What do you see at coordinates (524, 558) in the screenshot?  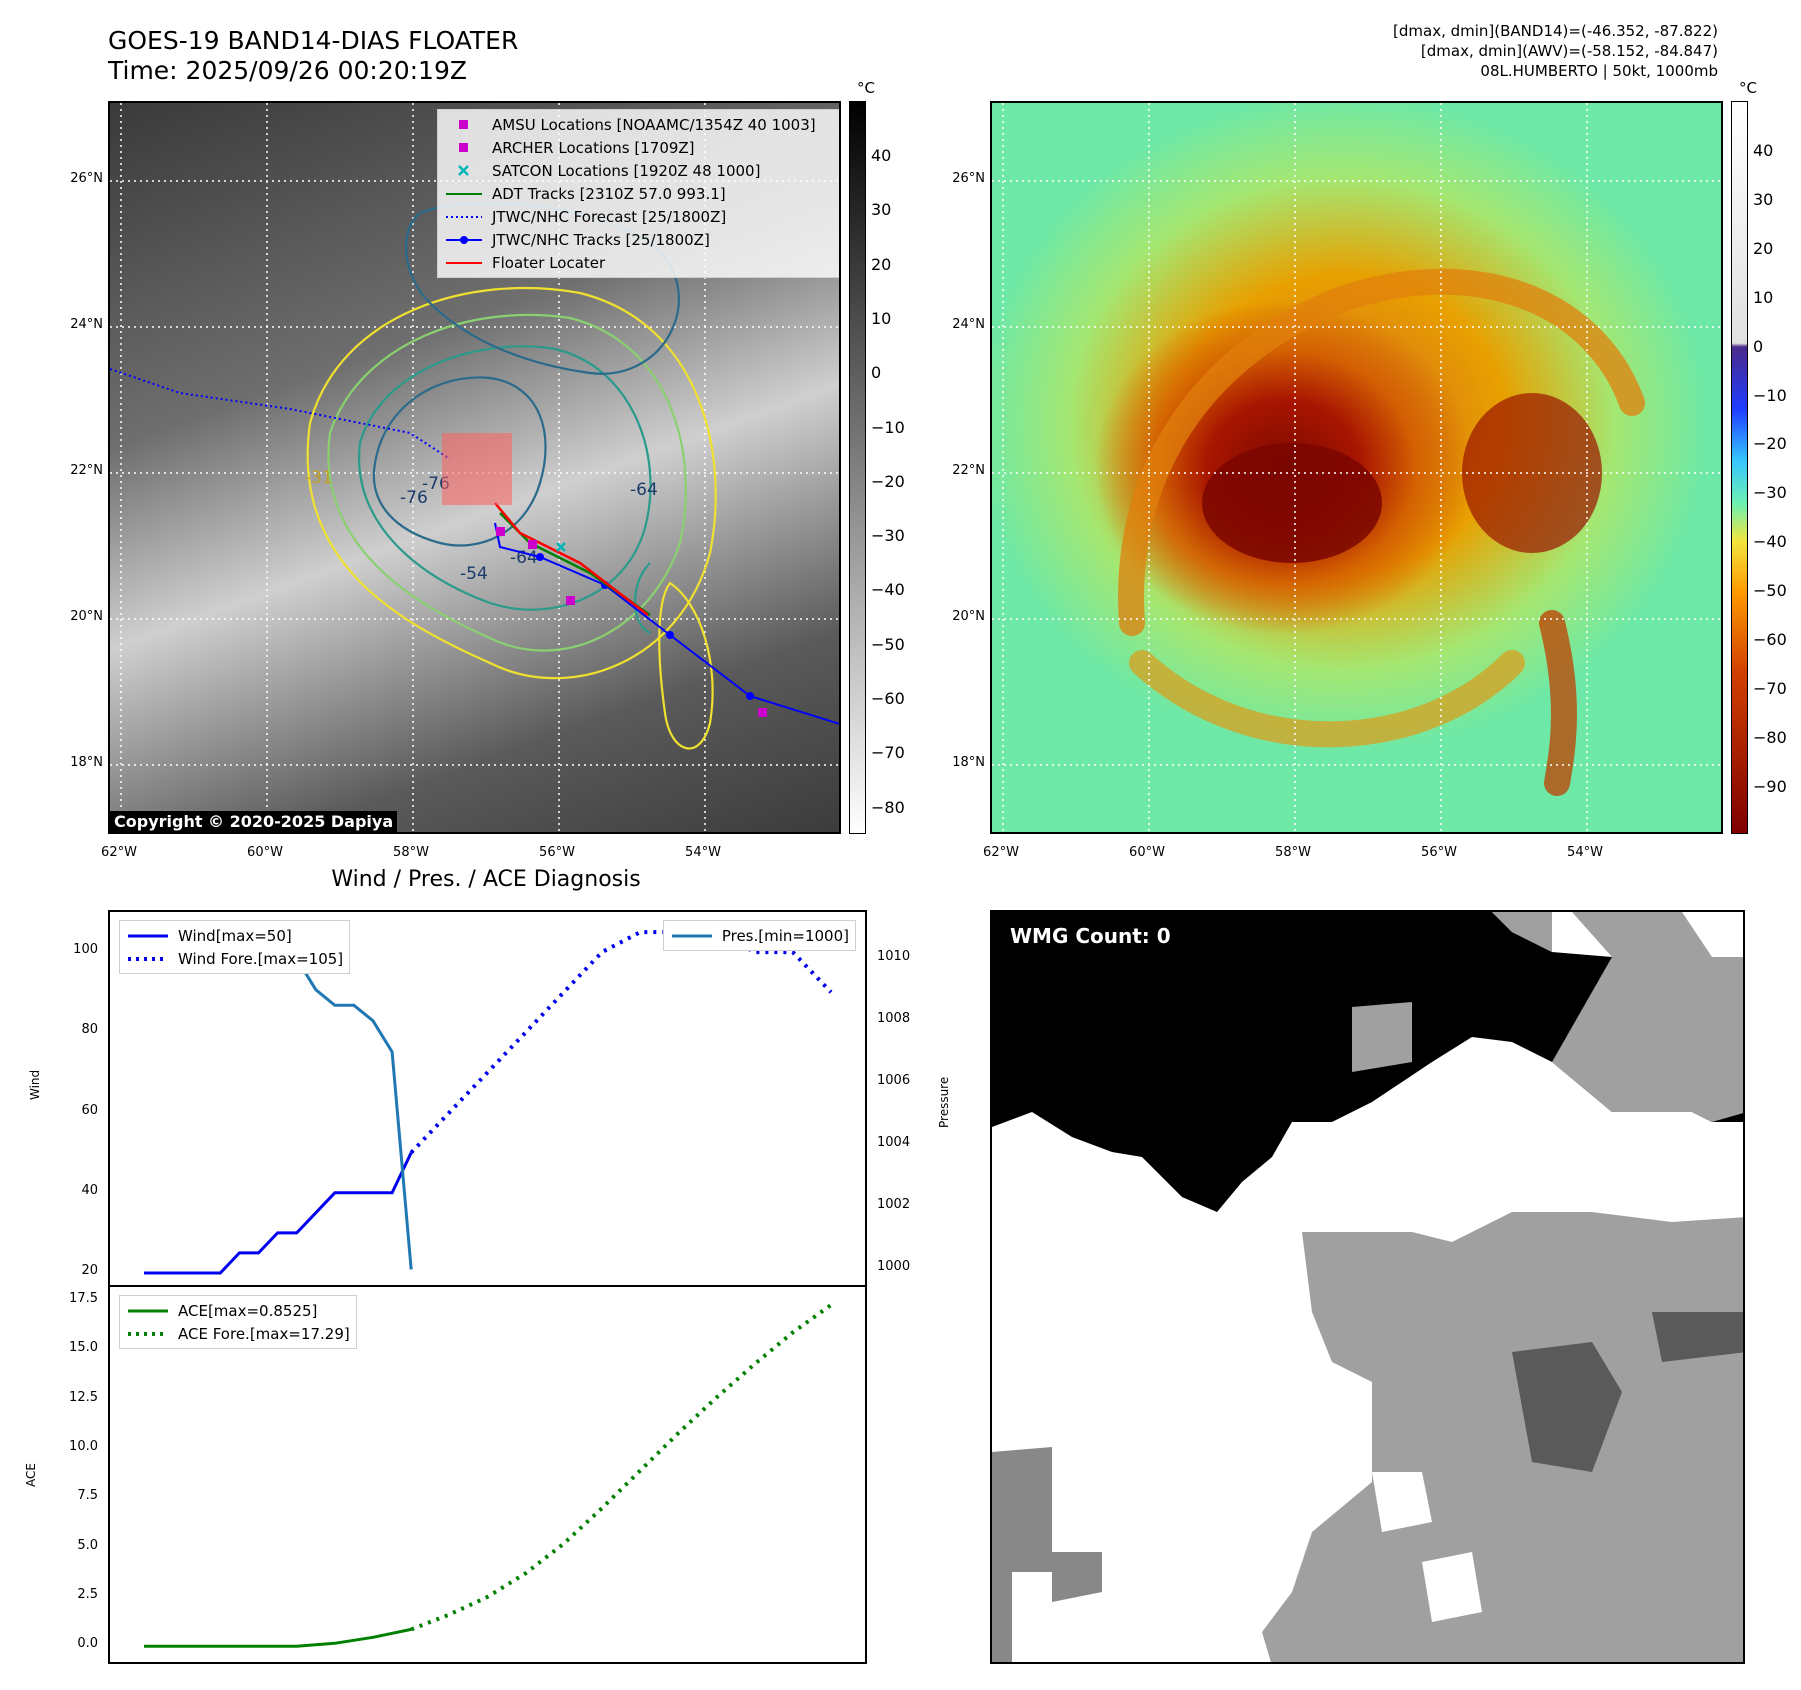 I see `contour-label: -64` at bounding box center [524, 558].